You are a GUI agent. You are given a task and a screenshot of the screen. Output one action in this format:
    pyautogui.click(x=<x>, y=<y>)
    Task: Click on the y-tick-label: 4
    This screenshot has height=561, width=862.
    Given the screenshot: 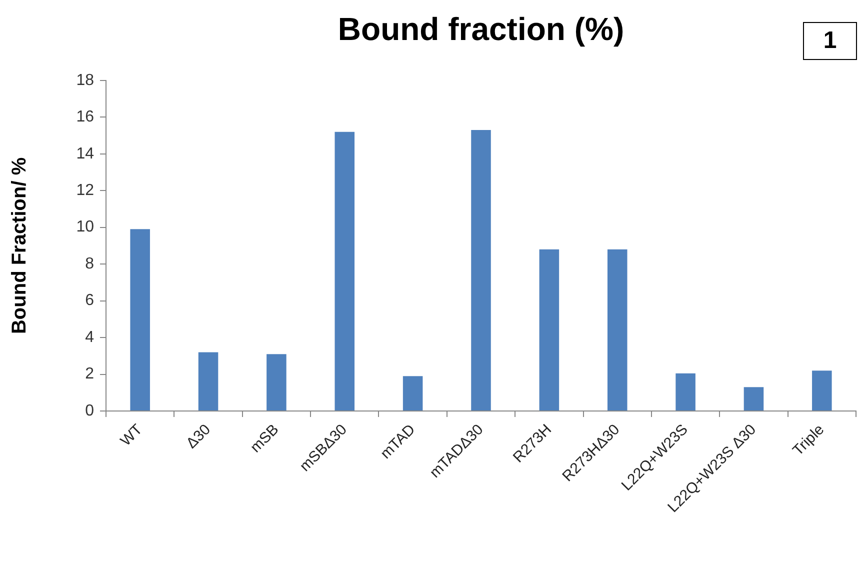 What is the action you would take?
    pyautogui.click(x=89, y=337)
    